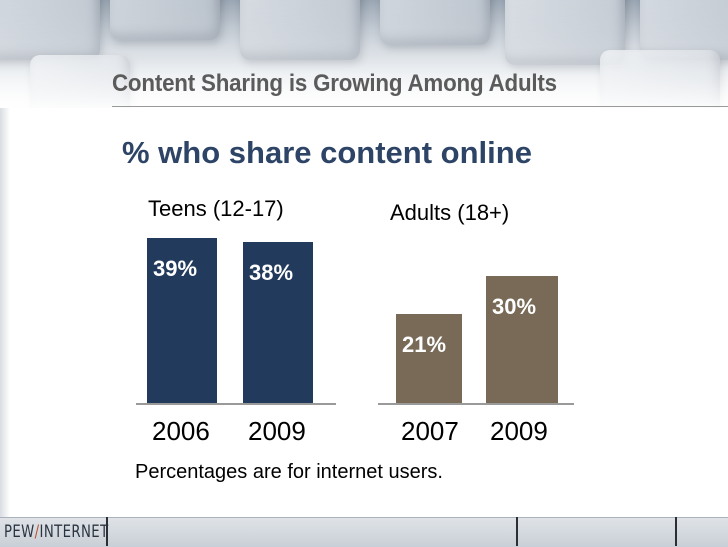  I want to click on footnote: Percentages are for internet users., so click(289, 472).